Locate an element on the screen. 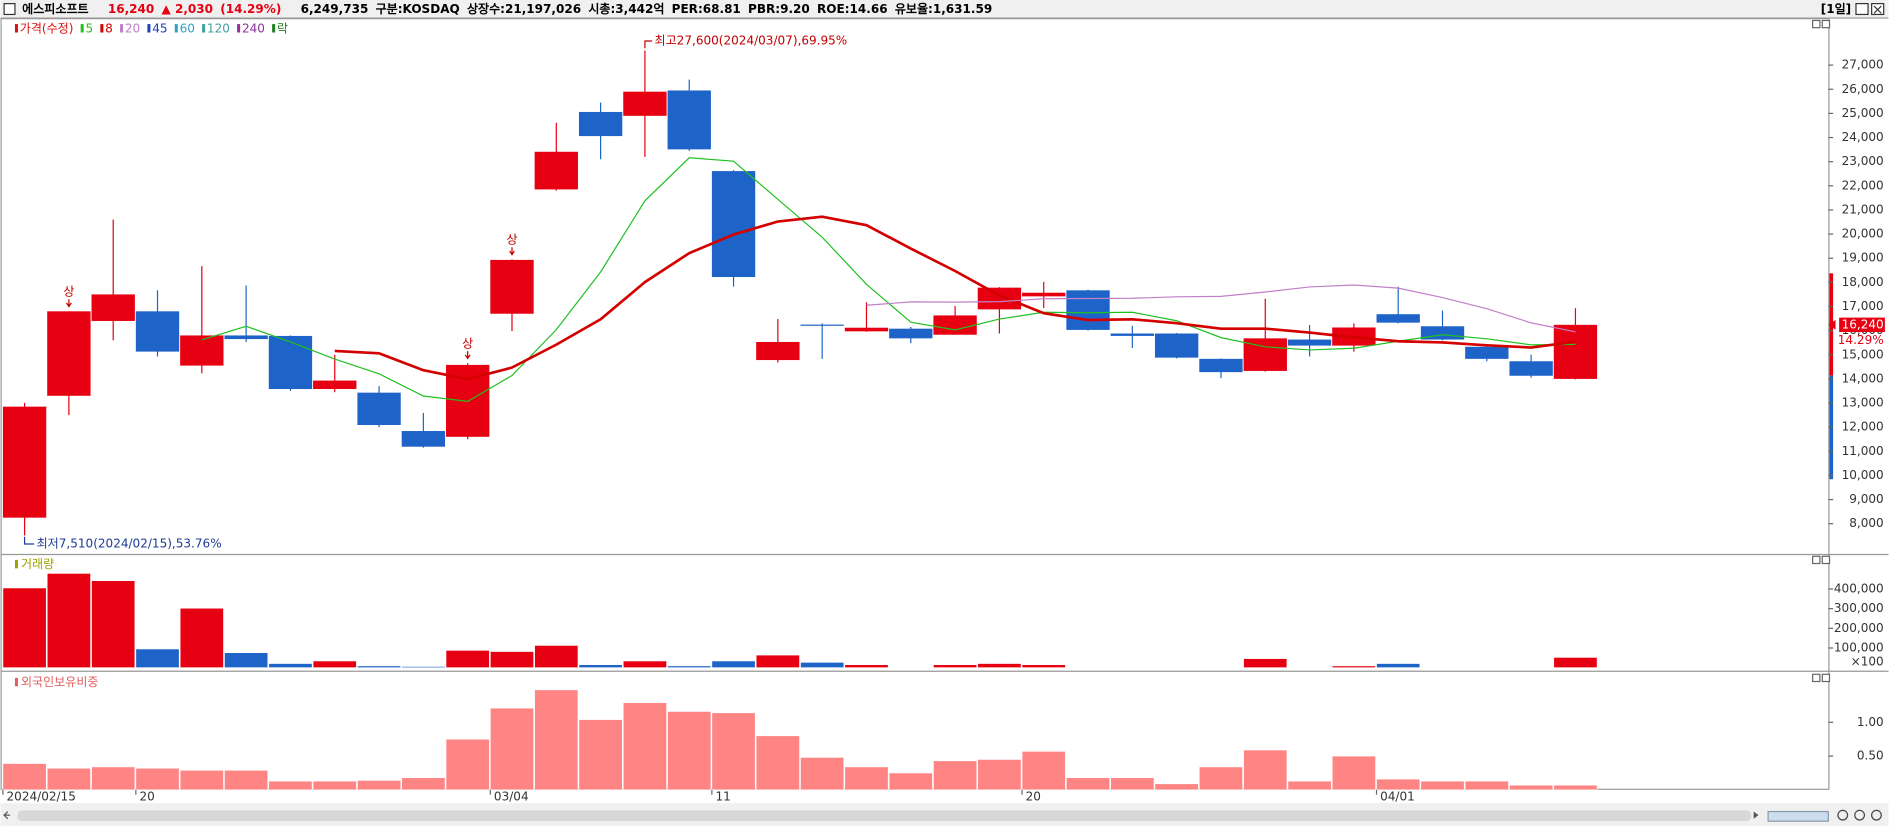 The image size is (1889, 826). legend-title: 가격(수정) is located at coordinates (47, 28).